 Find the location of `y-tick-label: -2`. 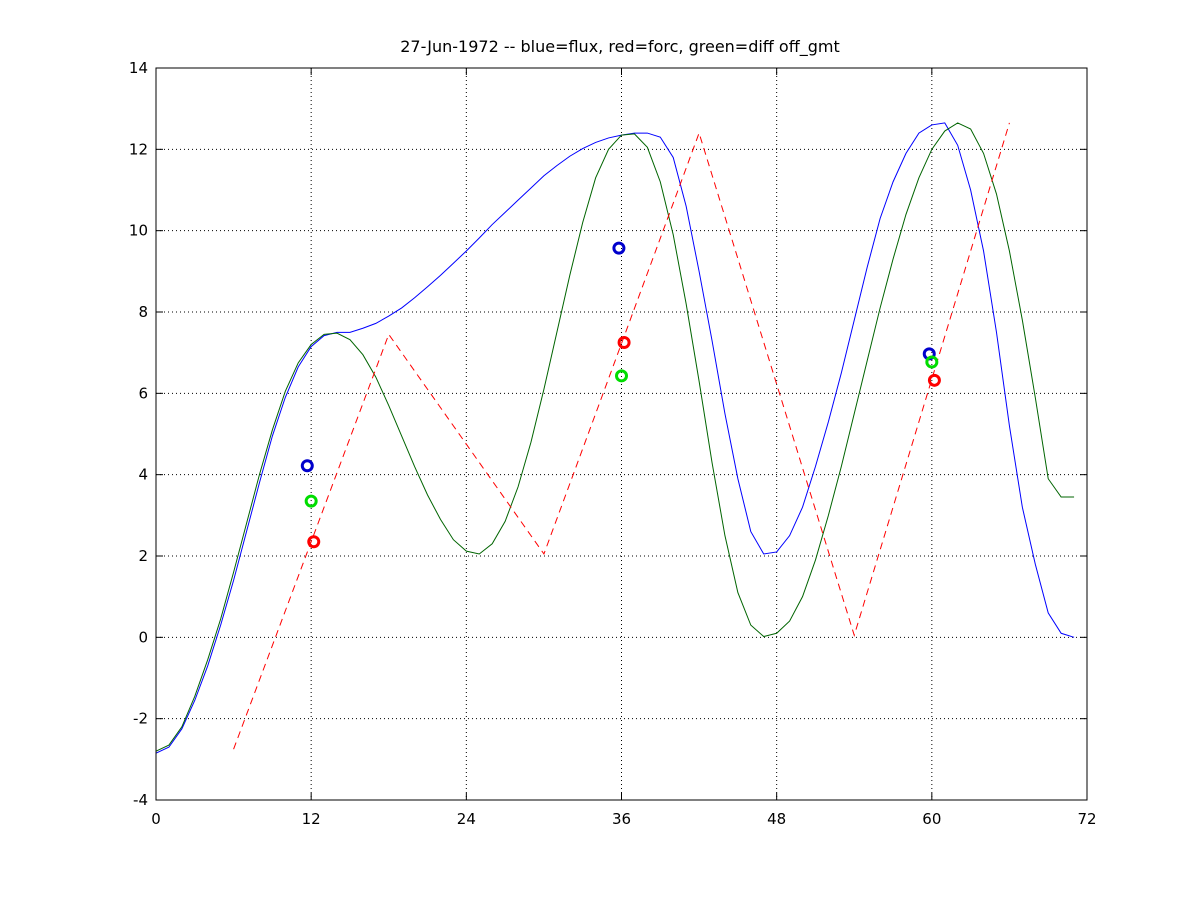

y-tick-label: -2 is located at coordinates (140, 719).